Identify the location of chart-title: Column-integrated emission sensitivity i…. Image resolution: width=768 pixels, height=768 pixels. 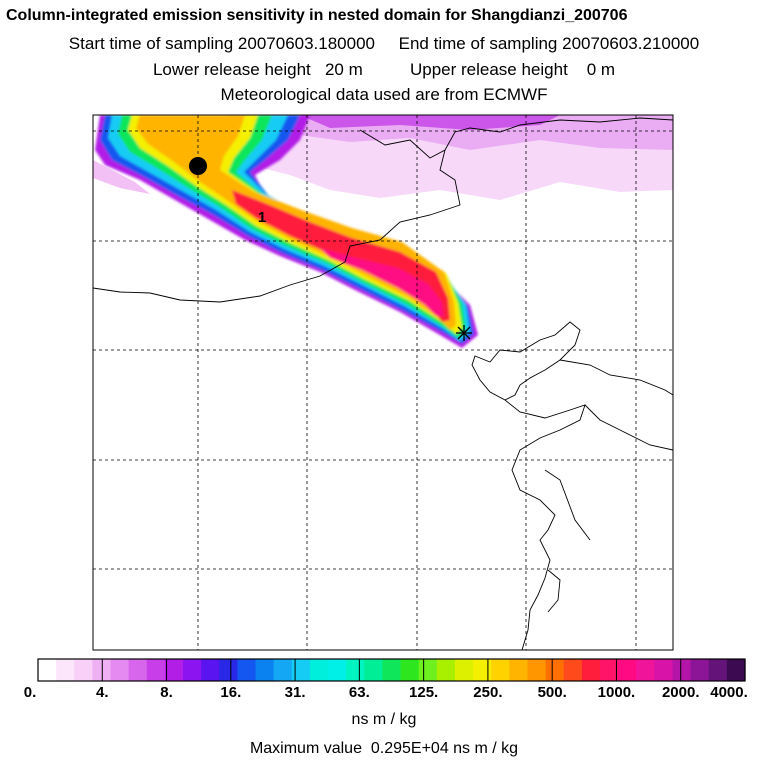
(317, 15).